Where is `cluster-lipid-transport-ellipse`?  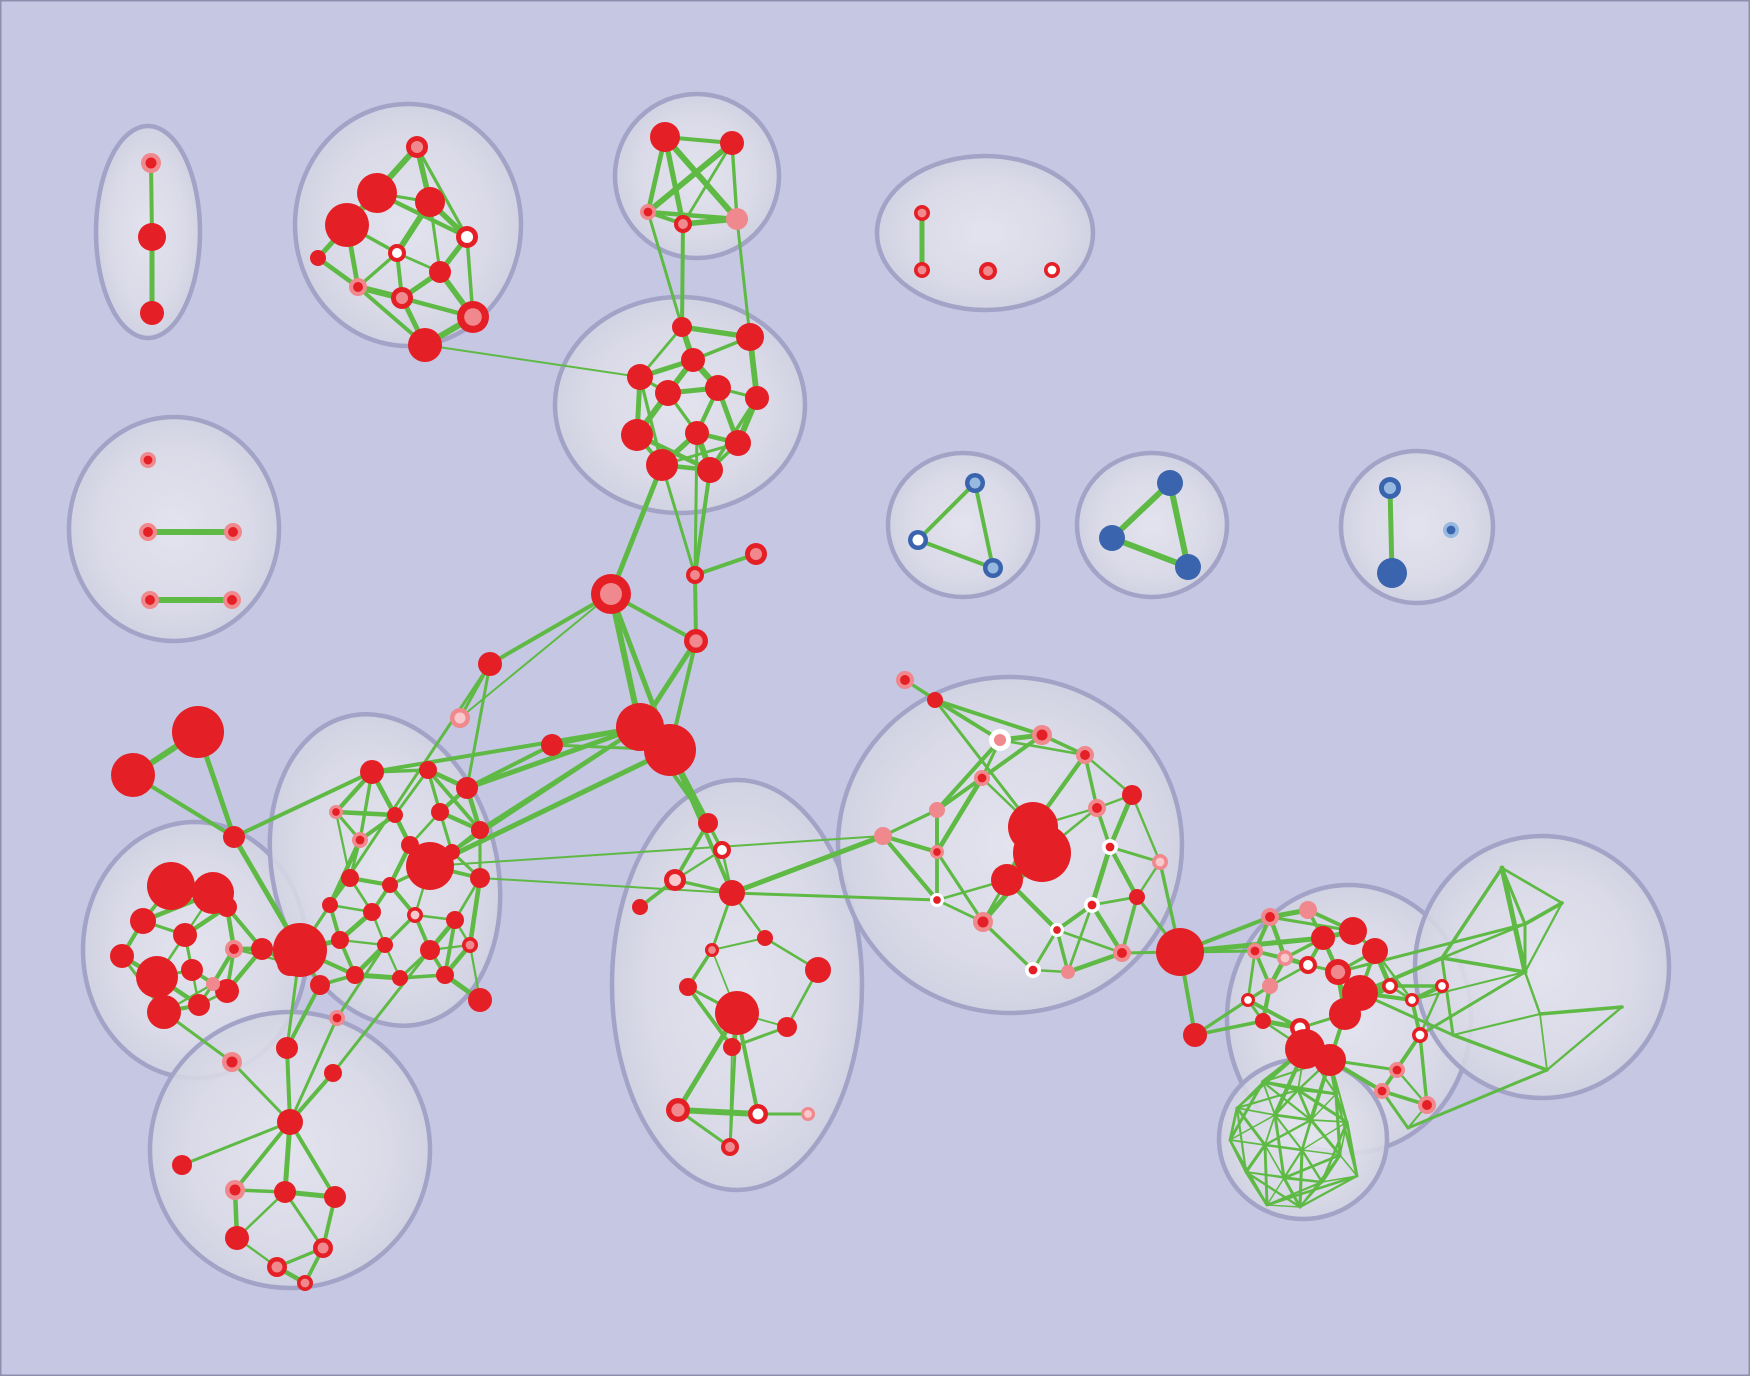
cluster-lipid-transport-ellipse is located at coordinates (1417, 527).